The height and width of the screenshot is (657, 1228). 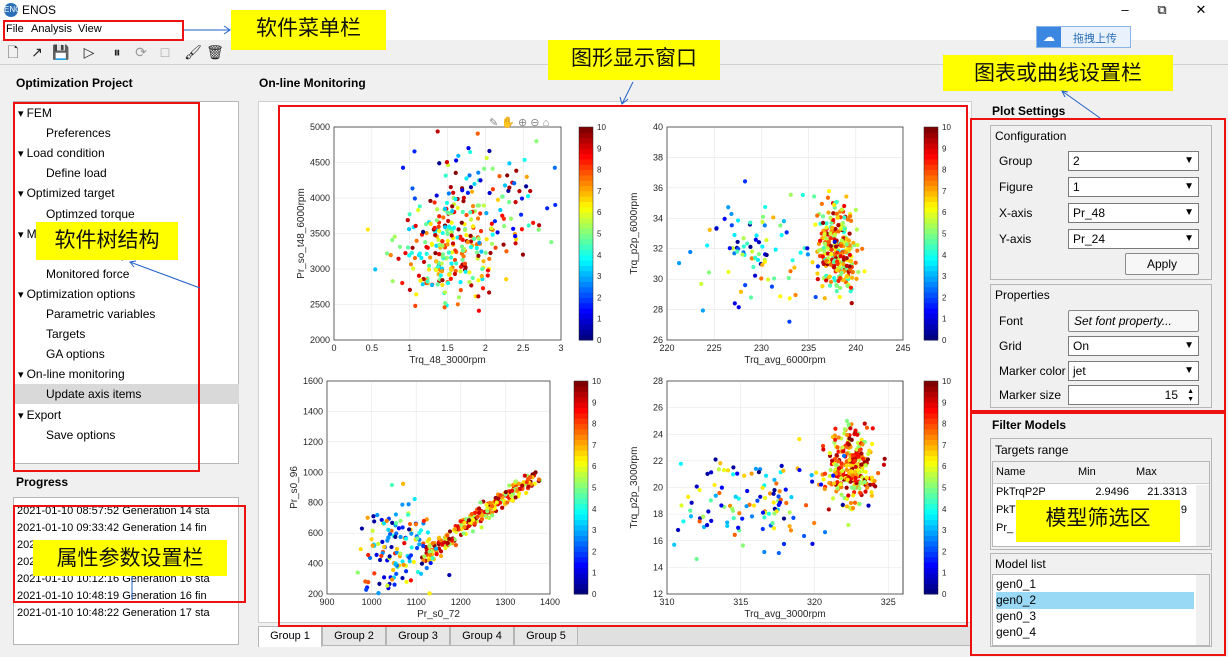 What do you see at coordinates (599, 212) in the screenshot?
I see `colorbar-tick-label: 6` at bounding box center [599, 212].